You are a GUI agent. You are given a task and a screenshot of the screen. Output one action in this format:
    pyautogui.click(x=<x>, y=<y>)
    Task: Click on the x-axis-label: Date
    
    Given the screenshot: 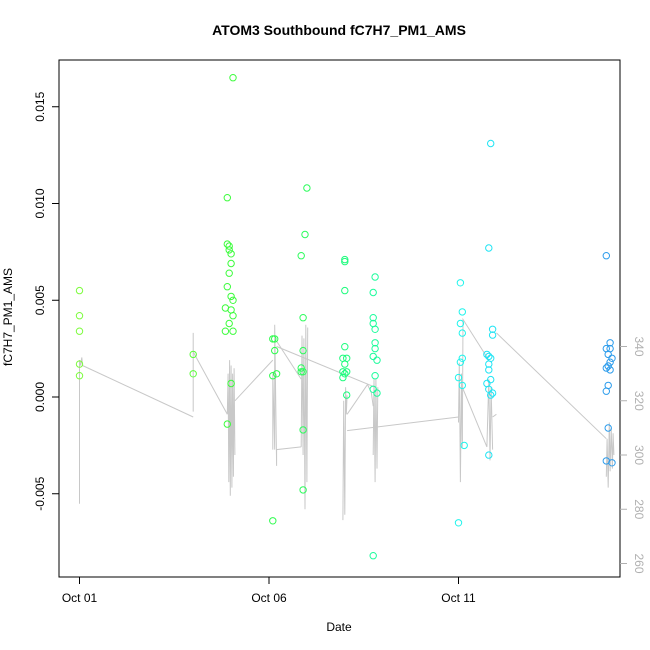 What is the action you would take?
    pyautogui.click(x=339, y=627)
    